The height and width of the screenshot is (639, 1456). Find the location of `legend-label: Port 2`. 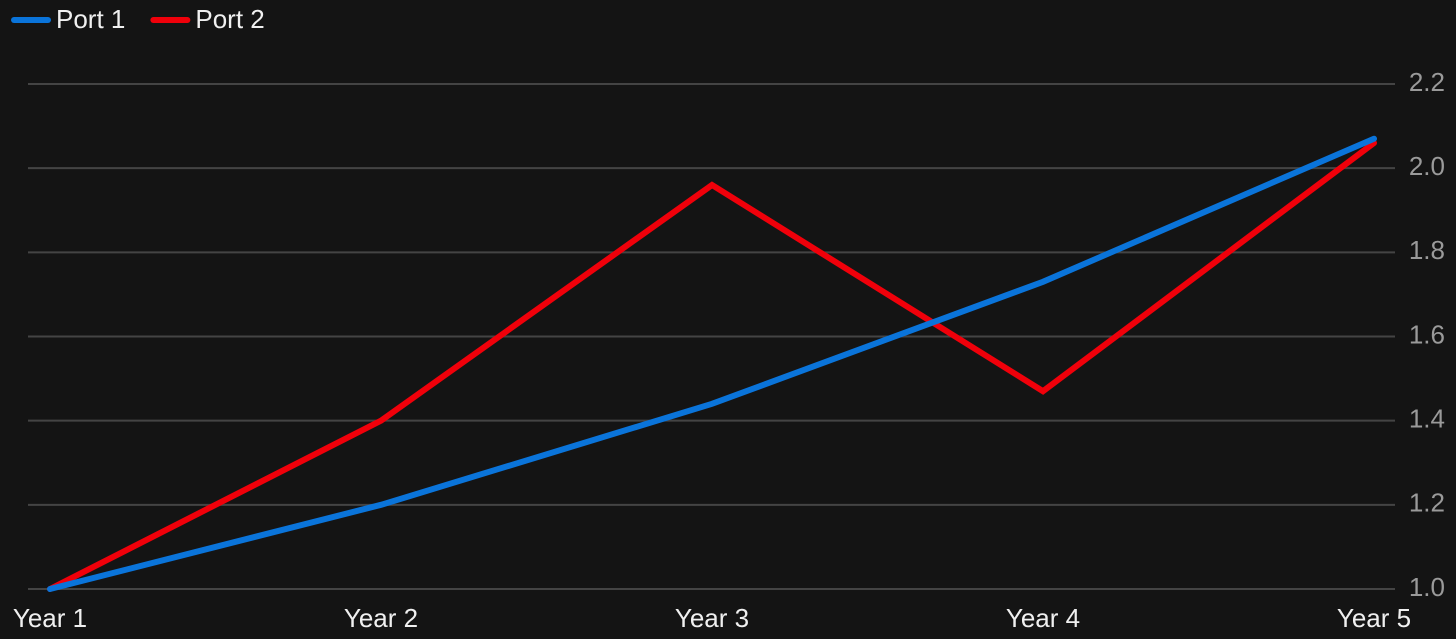

legend-label: Port 2 is located at coordinates (229, 19).